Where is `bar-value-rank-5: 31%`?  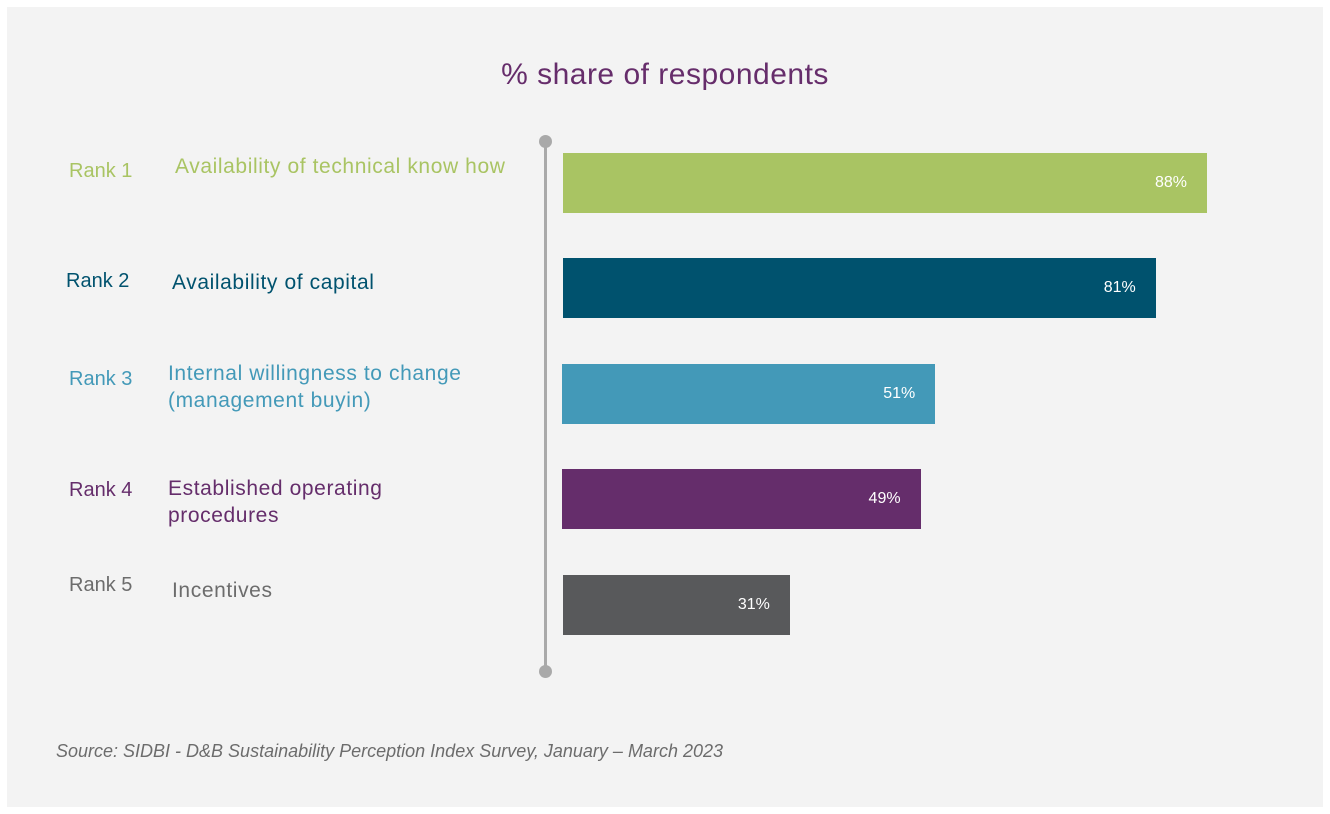 bar-value-rank-5: 31% is located at coordinates (753, 604).